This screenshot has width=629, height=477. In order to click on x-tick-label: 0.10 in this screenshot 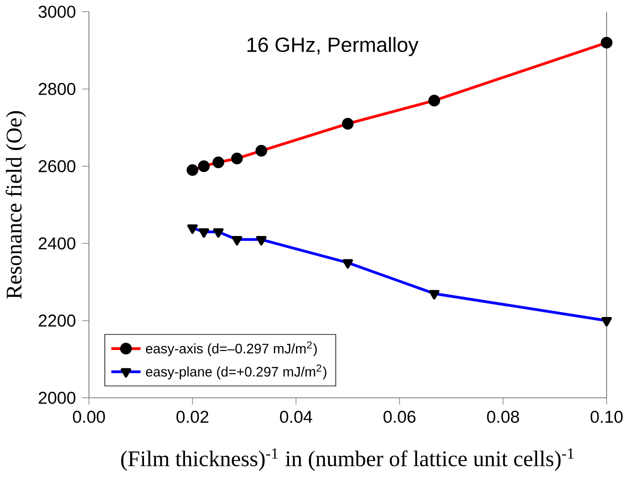, I will do `click(606, 417)`.